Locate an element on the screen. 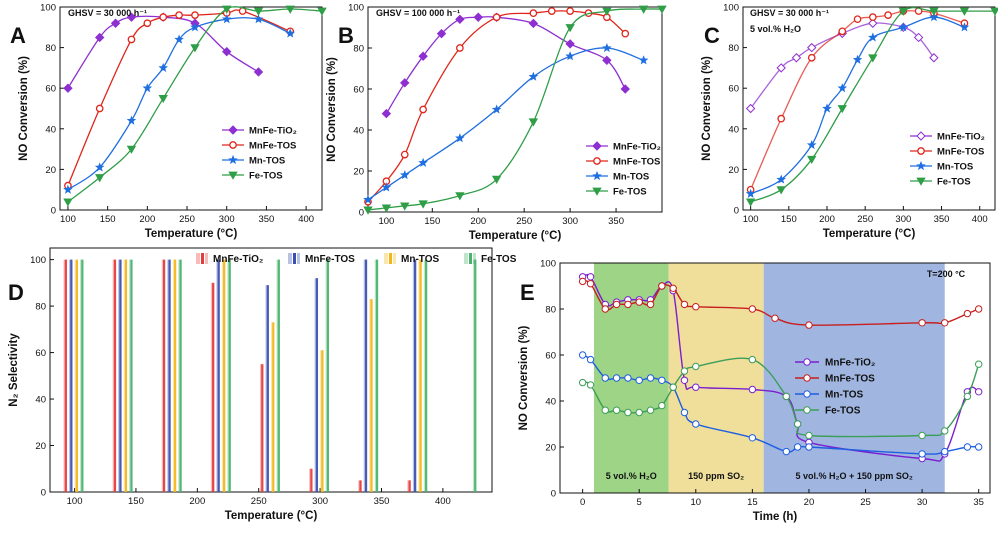  series-line-MnFe-TOS is located at coordinates (857, 100).